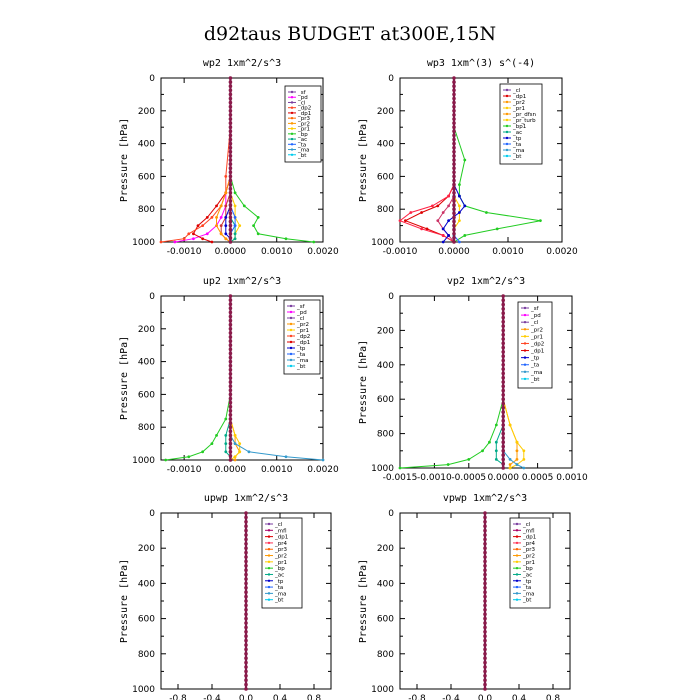 This screenshot has width=700, height=700. Describe the element at coordinates (481, 63) in the screenshot. I see `panel-title: wp3 1xm^(3) s^(-4)` at that location.